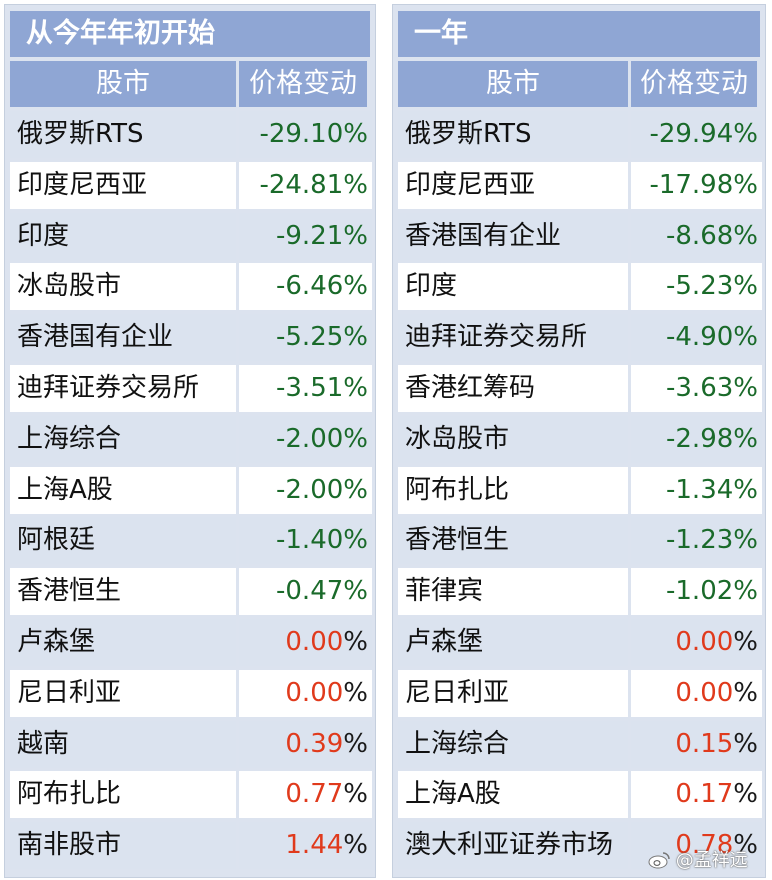  I want to click on market-name: 印度, so click(513, 287).